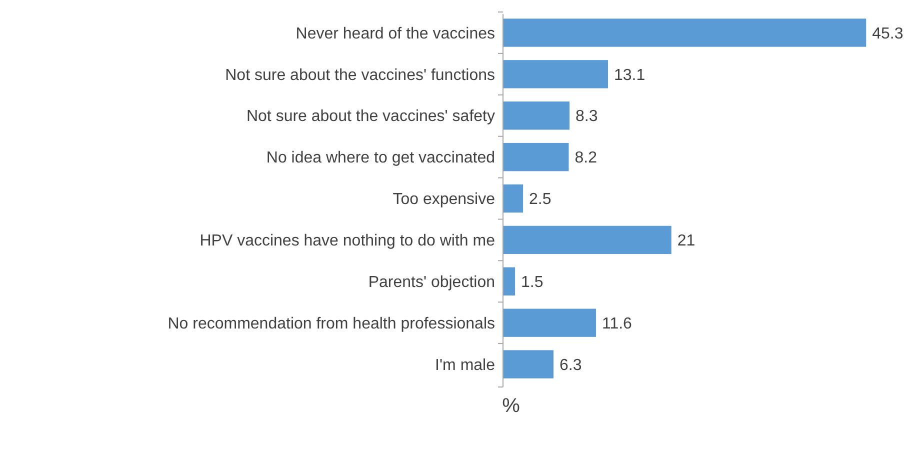 This screenshot has height=472, width=913. Describe the element at coordinates (431, 282) in the screenshot. I see `y-tick-label: Parents' objection` at that location.